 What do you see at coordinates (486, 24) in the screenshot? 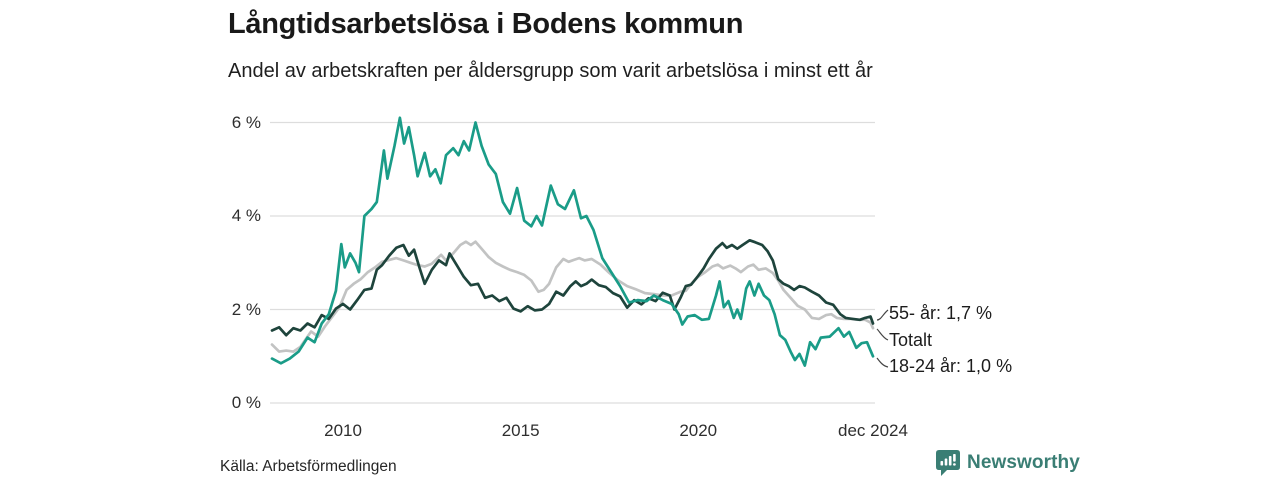
I see `page-title: Långtidsarbetslösa i Bodens kommun` at bounding box center [486, 24].